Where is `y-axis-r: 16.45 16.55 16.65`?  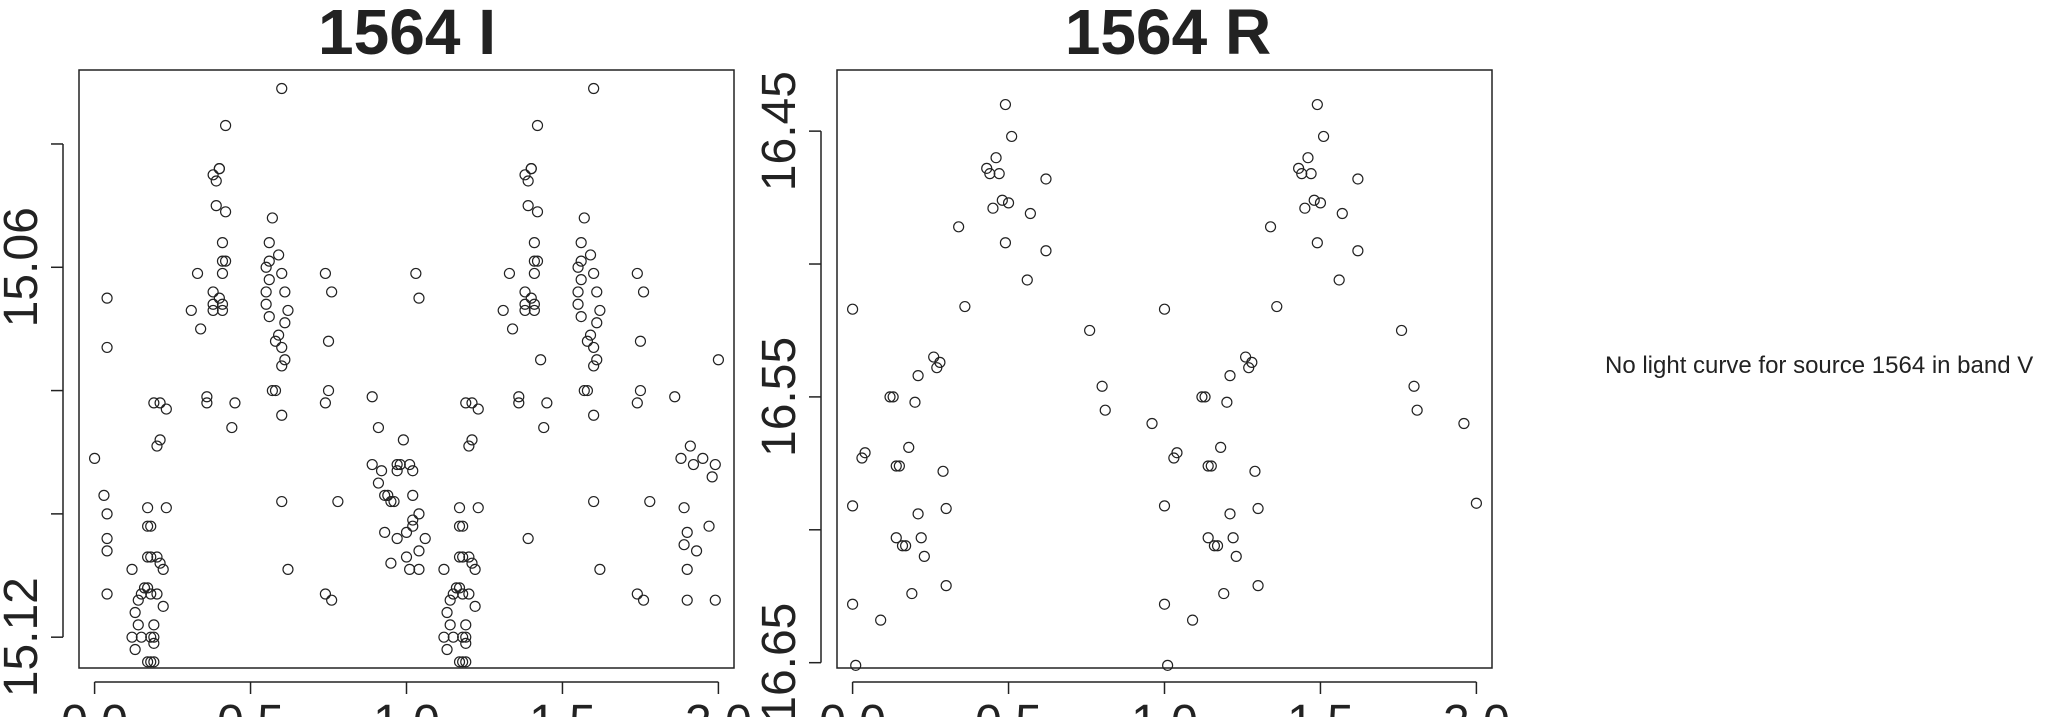
y-axis-r: 16.45 16.55 16.65 is located at coordinates (787, 394).